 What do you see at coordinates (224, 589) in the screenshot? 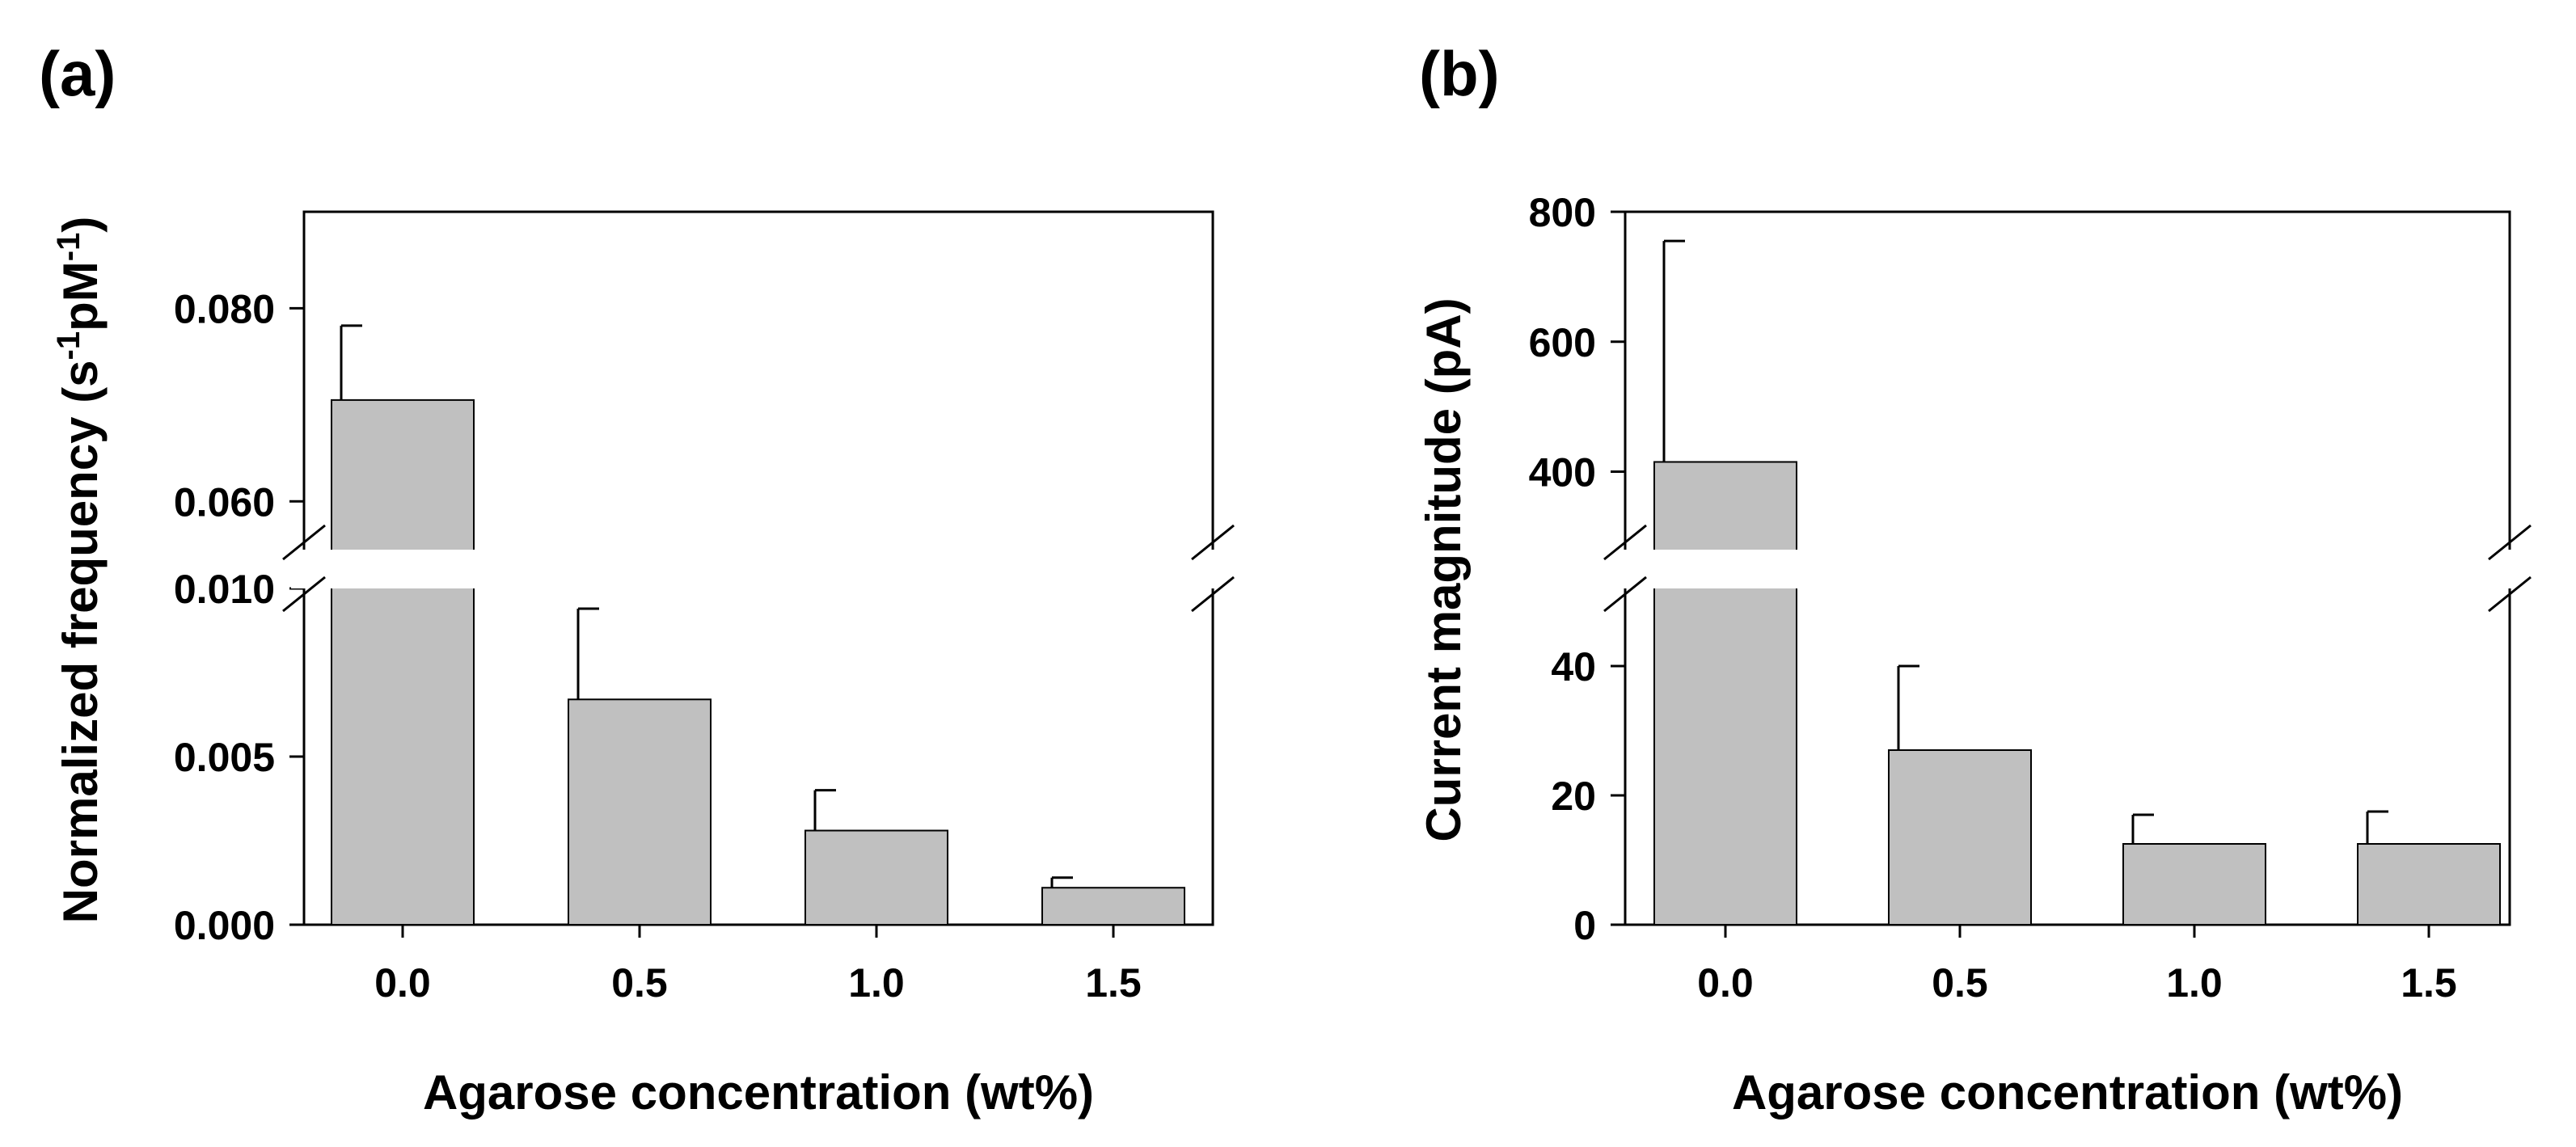
I see `y-tick-label: 0.010` at bounding box center [224, 589].